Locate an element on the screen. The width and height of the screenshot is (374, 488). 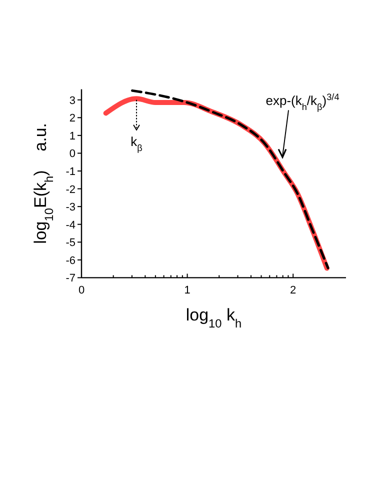
y-tick-label: 1 is located at coordinates (72, 136).